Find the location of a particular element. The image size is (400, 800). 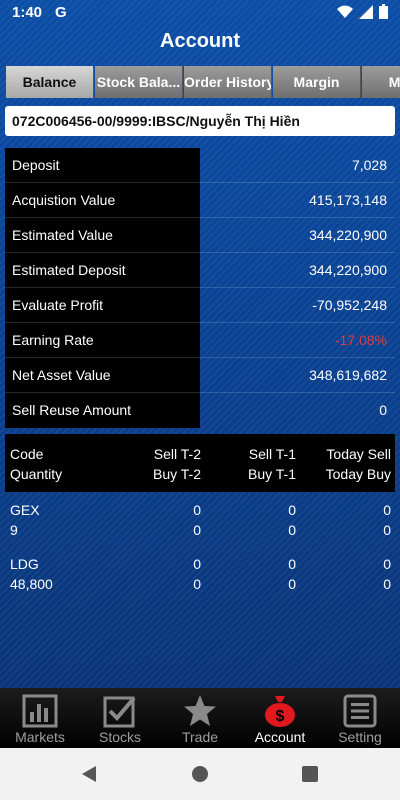

nav-account: $ Account is located at coordinates (280, 718).